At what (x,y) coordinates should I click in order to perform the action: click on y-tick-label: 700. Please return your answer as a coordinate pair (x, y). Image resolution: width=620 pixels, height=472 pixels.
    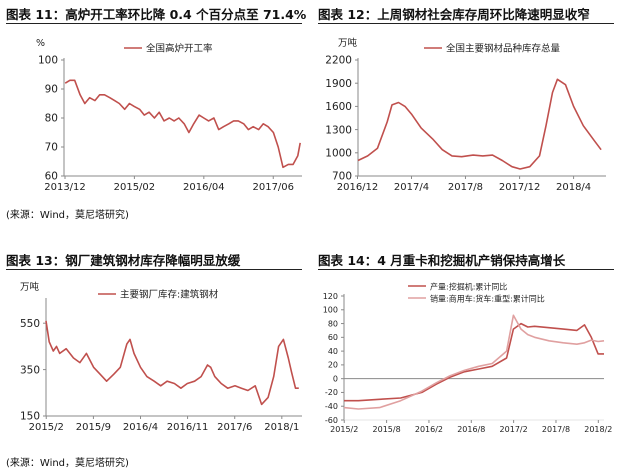
    Looking at the image, I should click on (342, 177).